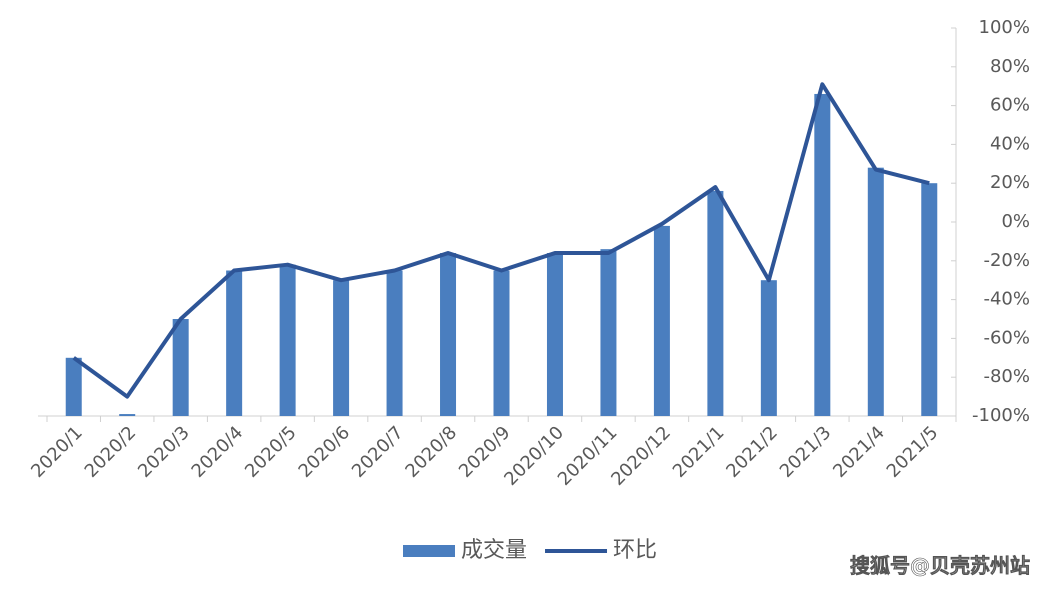  Describe the element at coordinates (699, 452) in the screenshot. I see `x-tick-label: 2021/1` at that location.